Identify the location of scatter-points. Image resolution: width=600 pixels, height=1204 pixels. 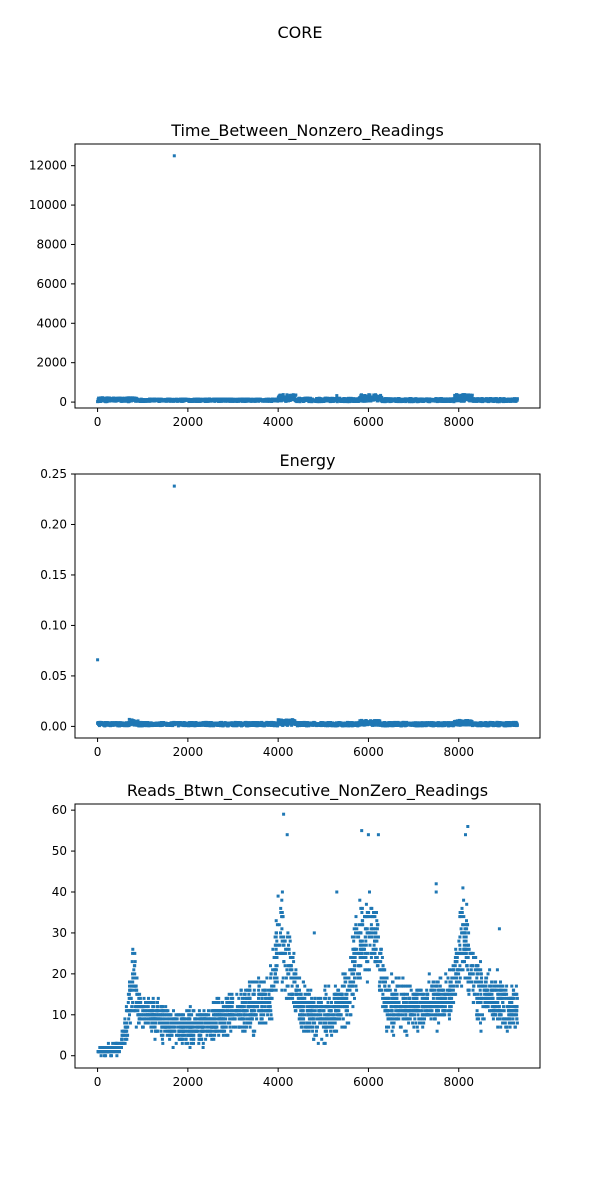
(308, 935).